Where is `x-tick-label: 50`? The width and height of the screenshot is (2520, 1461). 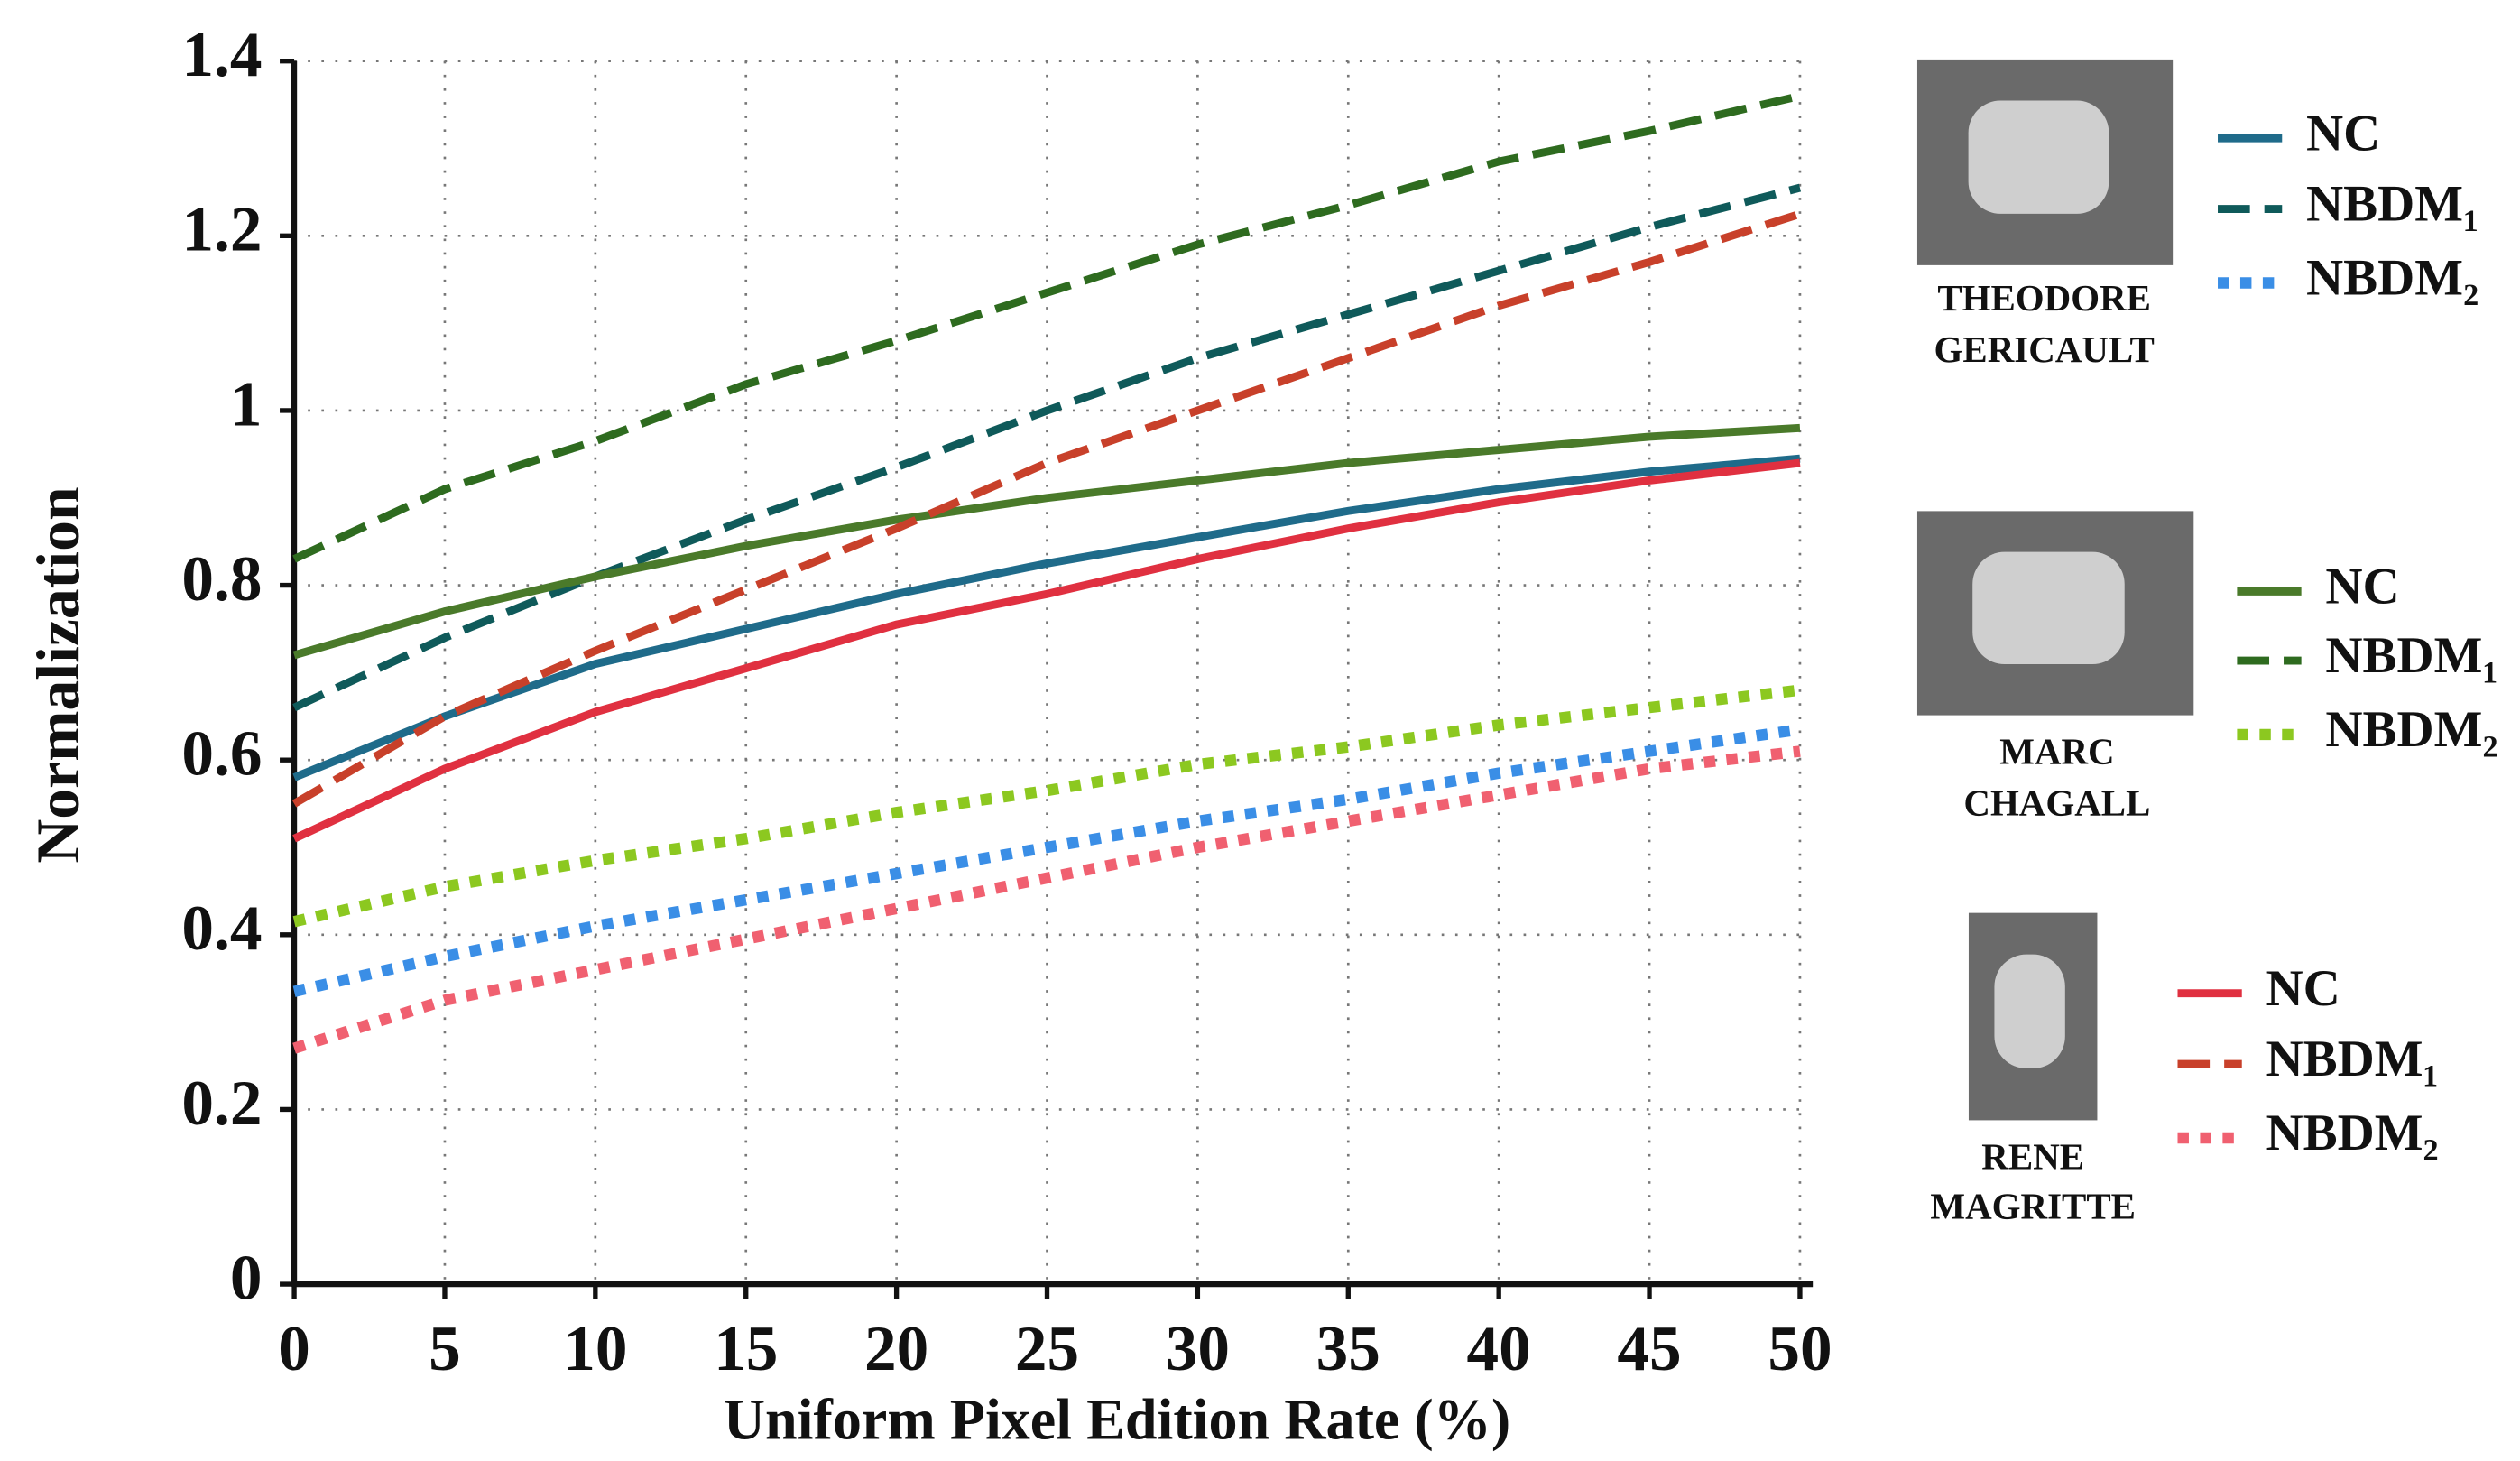 x-tick-label: 50 is located at coordinates (1800, 1349).